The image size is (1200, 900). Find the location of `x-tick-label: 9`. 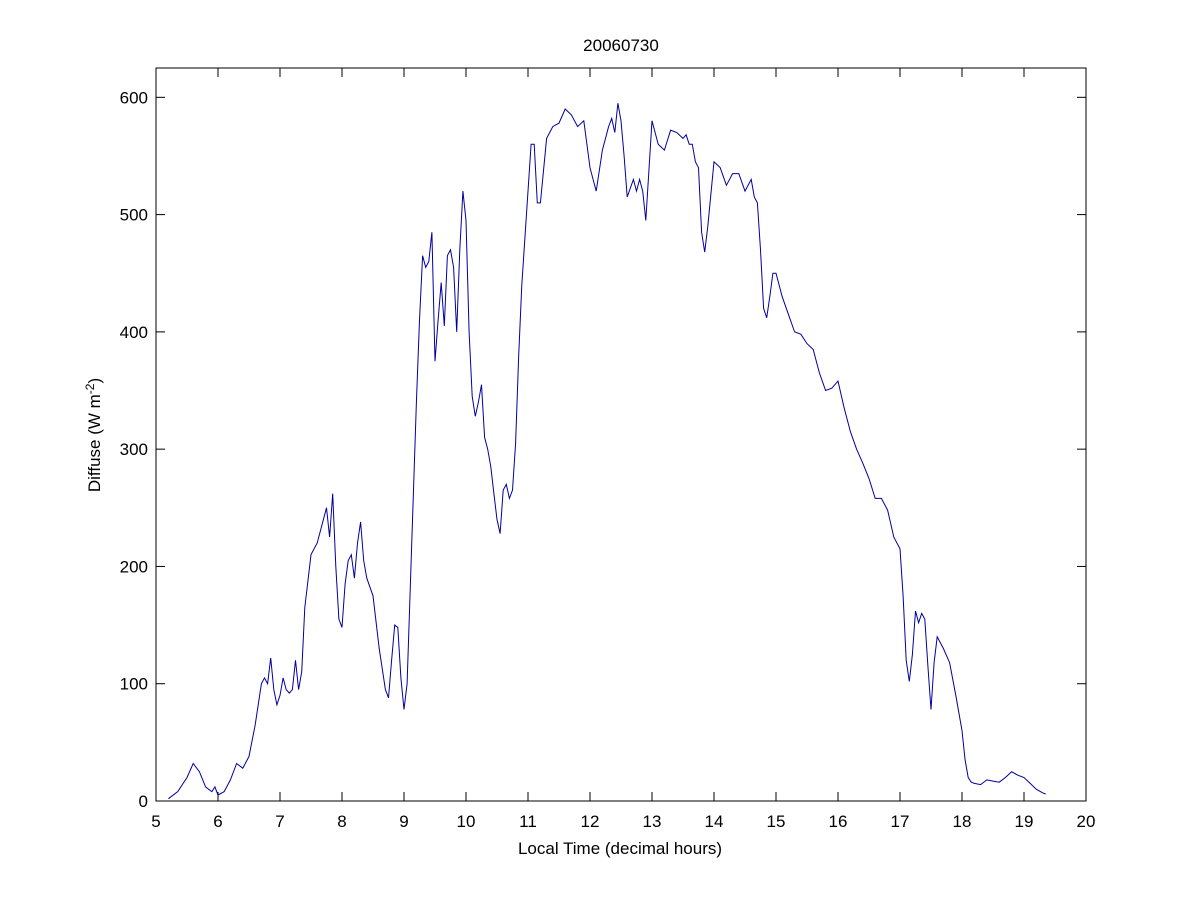

x-tick-label: 9 is located at coordinates (403, 821).